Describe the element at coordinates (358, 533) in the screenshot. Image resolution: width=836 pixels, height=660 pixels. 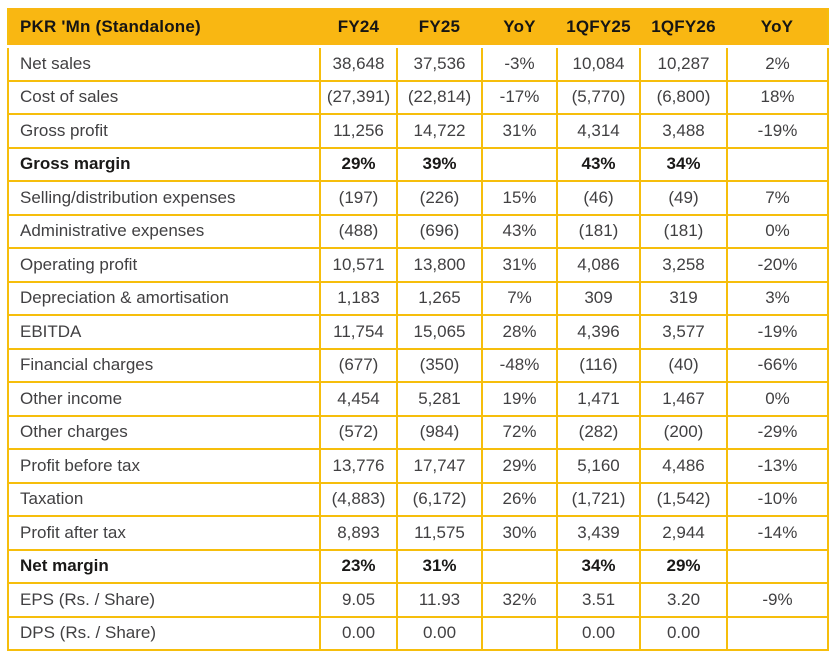
I see `cell-value: 8,893` at that location.